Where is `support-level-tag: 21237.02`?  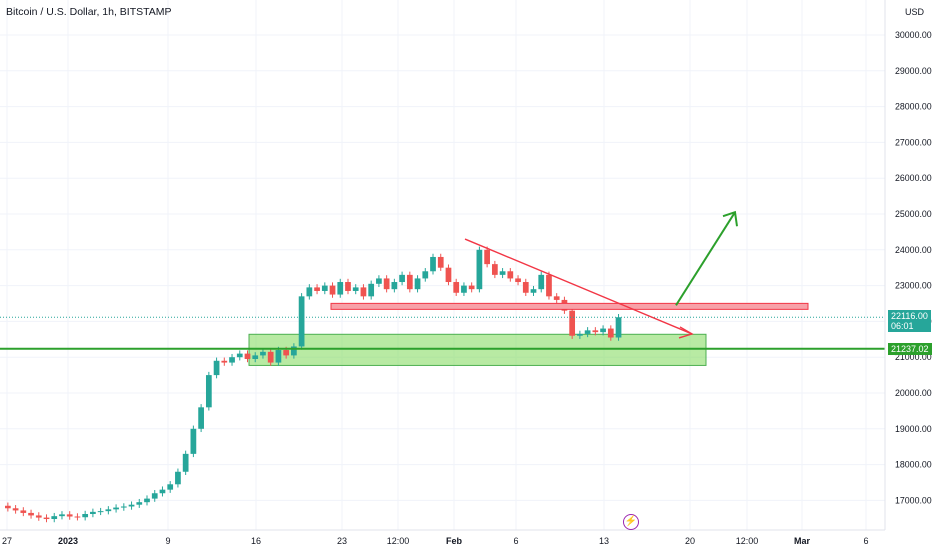 support-level-tag: 21237.02 is located at coordinates (910, 348).